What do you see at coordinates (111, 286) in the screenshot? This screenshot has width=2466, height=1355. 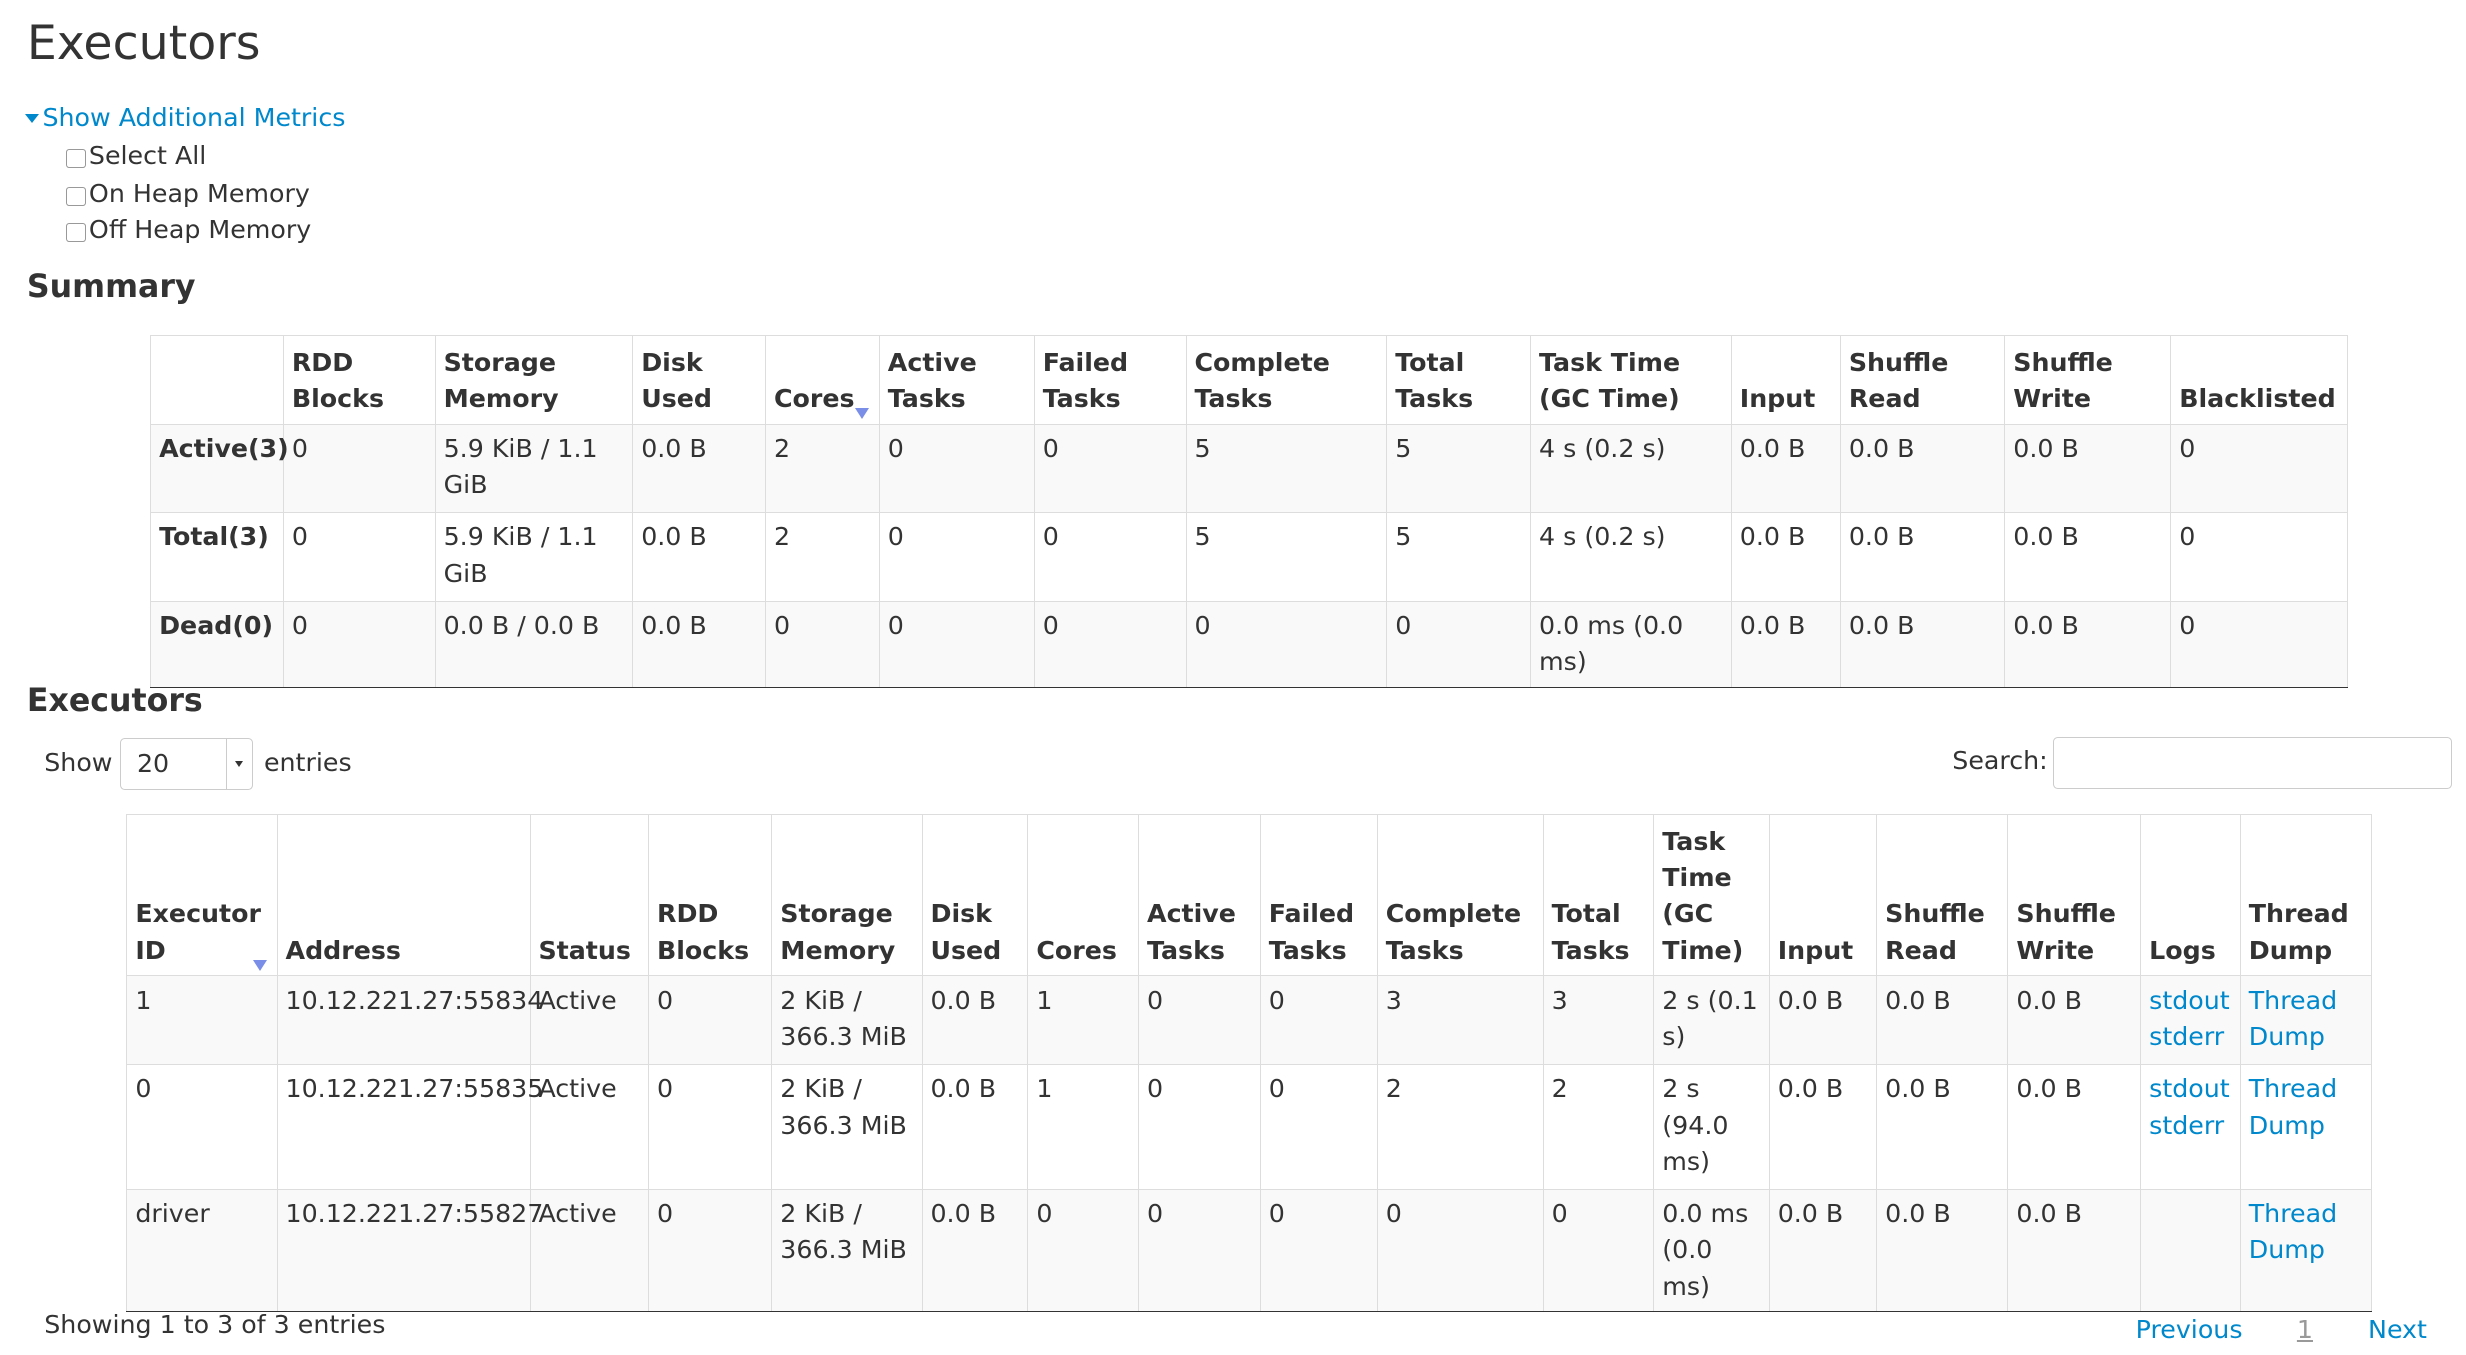 I see `summary-heading: Summary` at bounding box center [111, 286].